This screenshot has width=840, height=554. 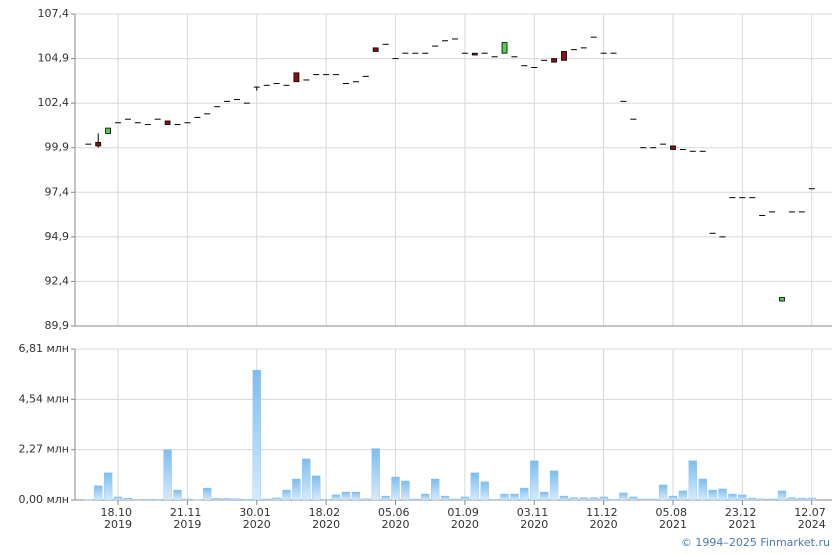 I want to click on y-tick-label: 2,27 млн, so click(x=43, y=449).